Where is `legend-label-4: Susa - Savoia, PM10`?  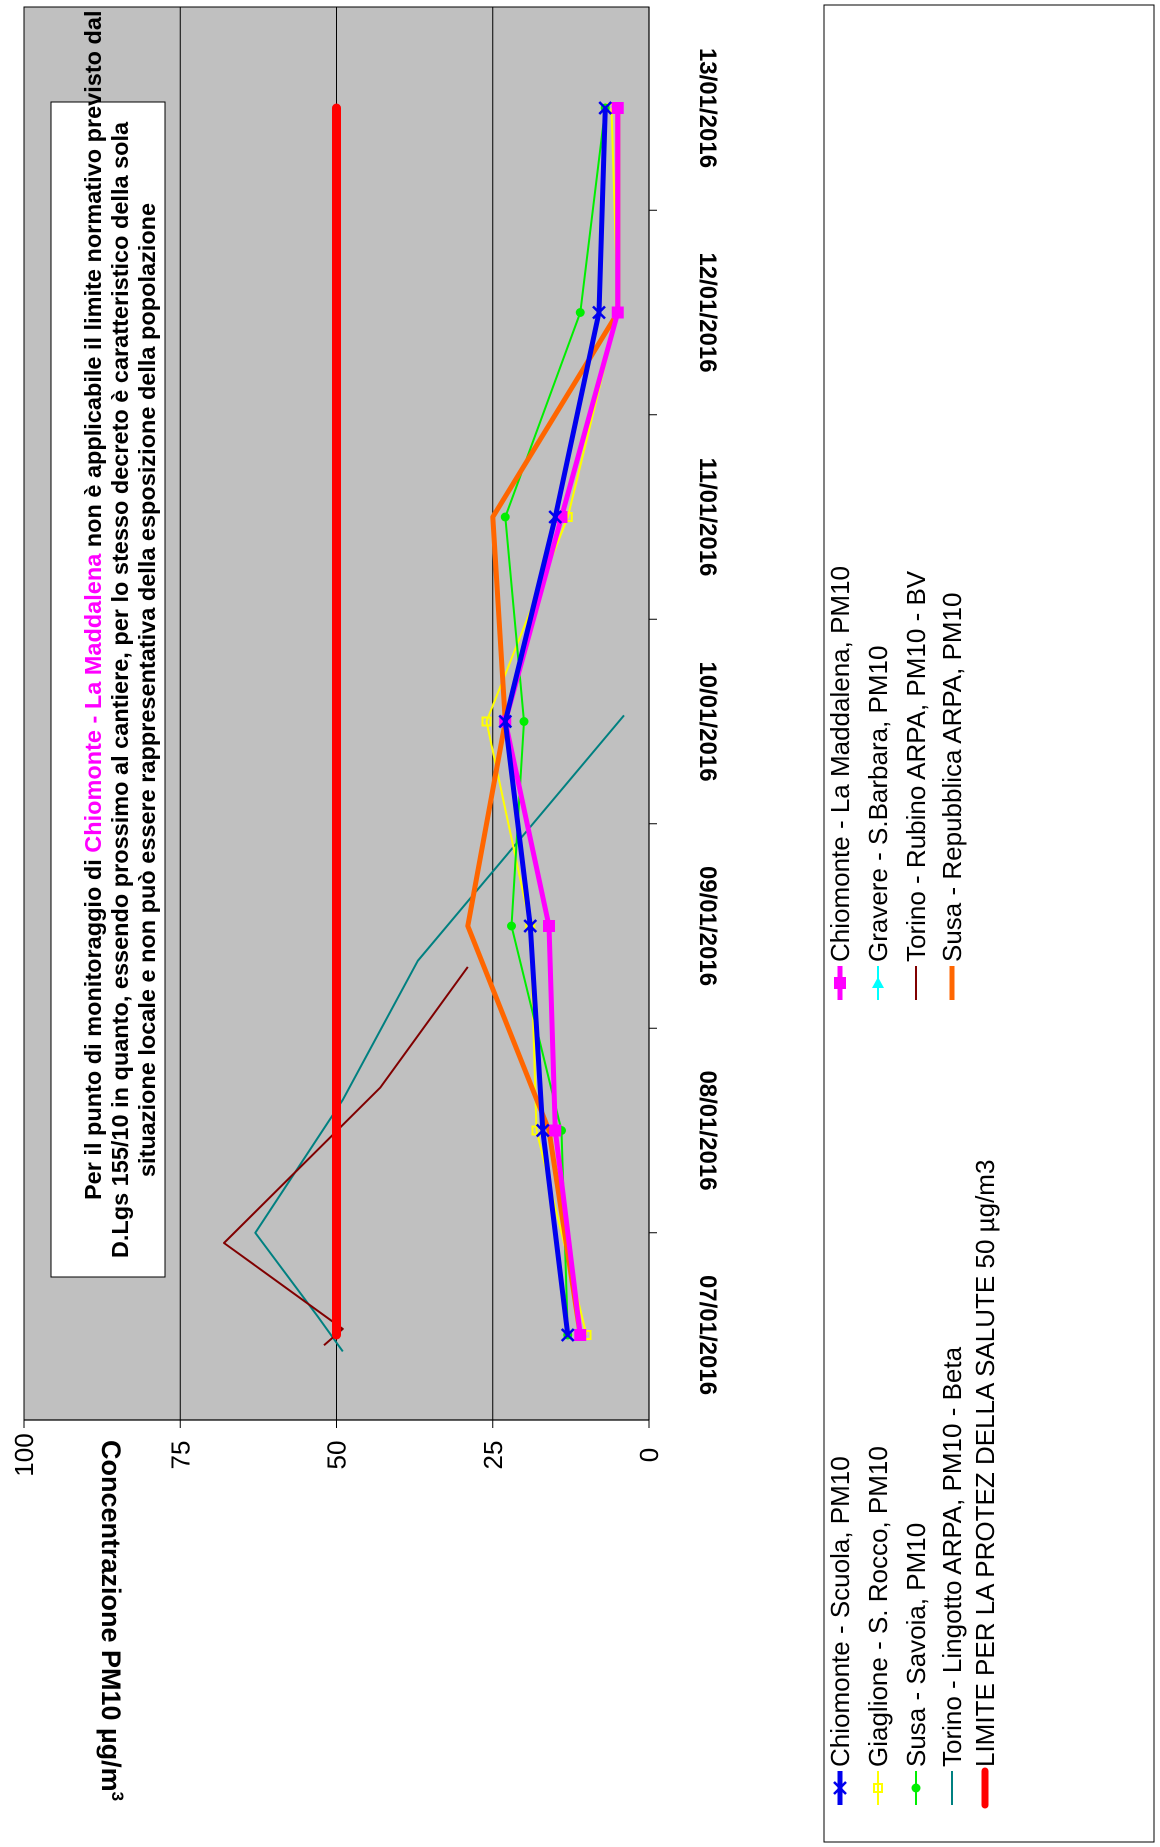
legend-label-4: Susa - Savoia, PM10 is located at coordinates (916, 1645).